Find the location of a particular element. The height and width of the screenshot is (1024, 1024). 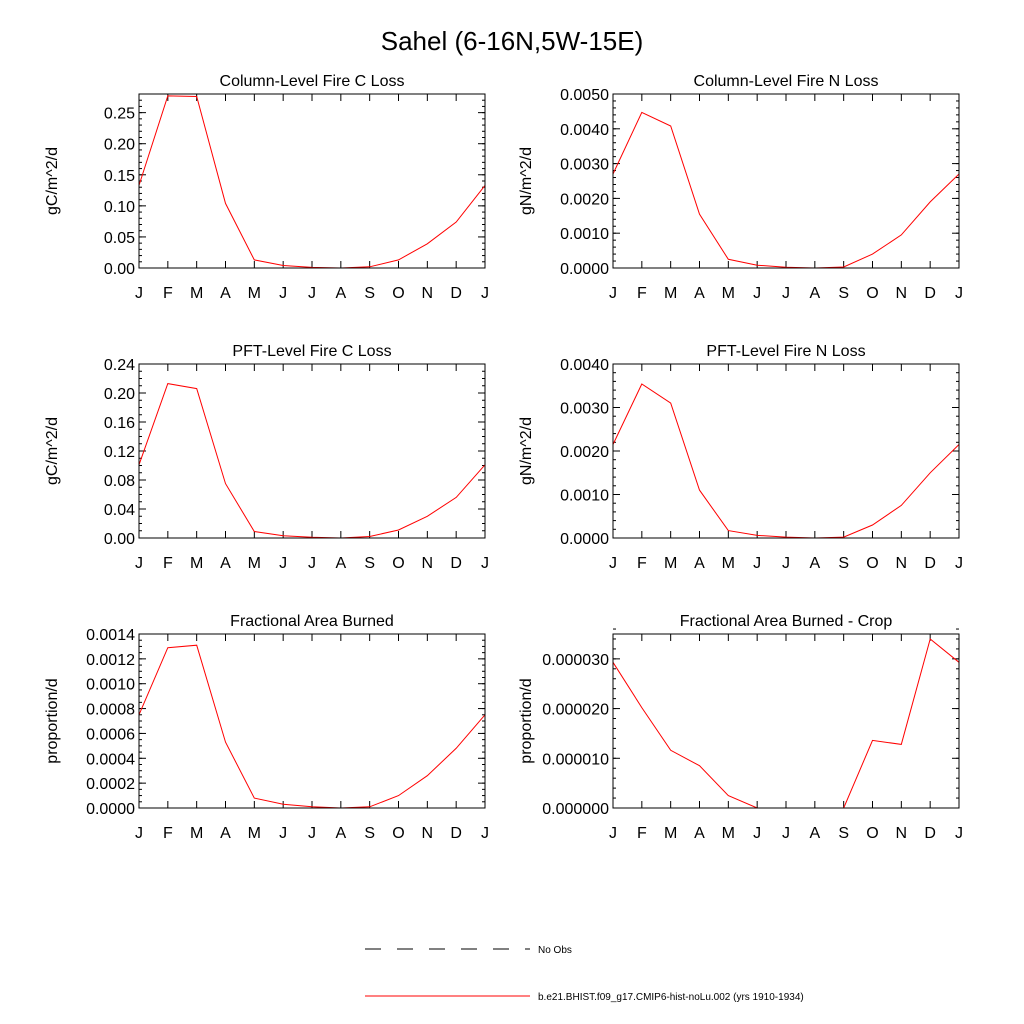

y-tick-label: 0.20 is located at coordinates (119, 145).